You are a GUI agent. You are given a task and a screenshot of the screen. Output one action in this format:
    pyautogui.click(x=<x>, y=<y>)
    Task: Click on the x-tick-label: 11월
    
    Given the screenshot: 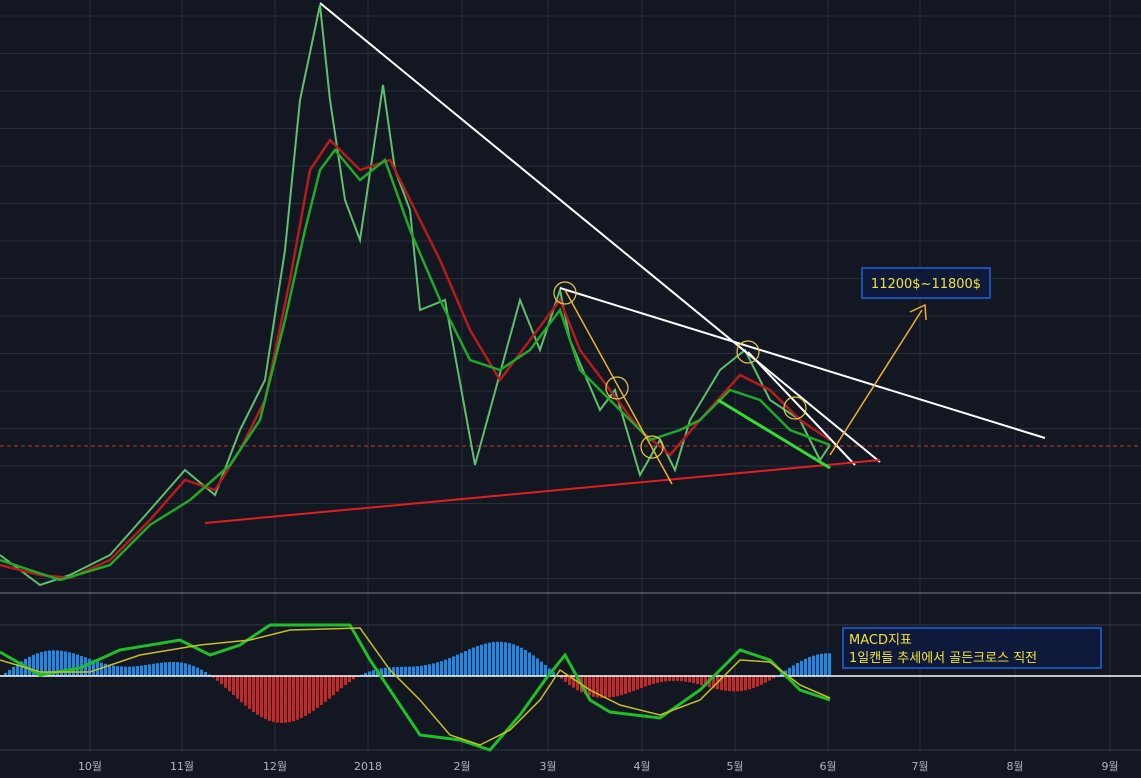 What is the action you would take?
    pyautogui.click(x=182, y=766)
    